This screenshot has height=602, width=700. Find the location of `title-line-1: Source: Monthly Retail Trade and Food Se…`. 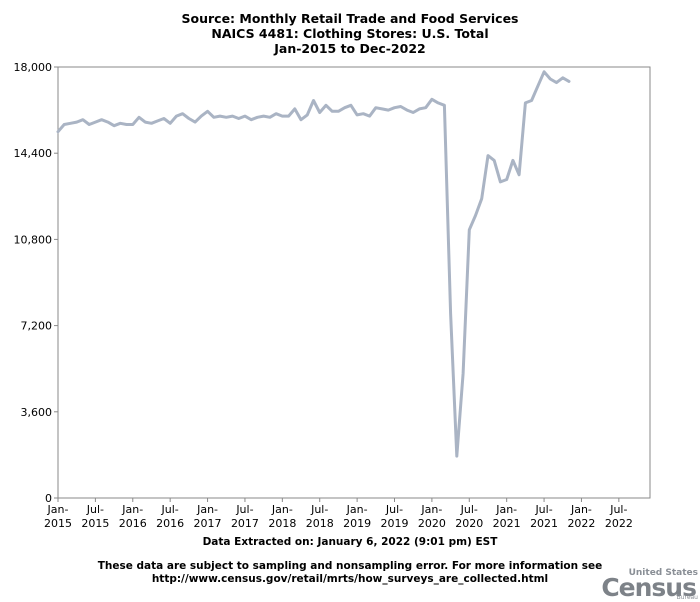

title-line-1: Source: Monthly Retail Trade and Food Se… is located at coordinates (350, 18).